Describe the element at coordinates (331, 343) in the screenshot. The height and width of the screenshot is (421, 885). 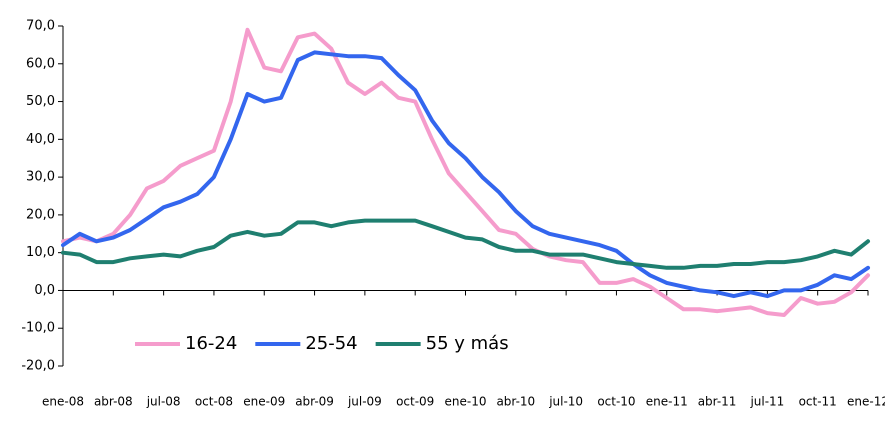
I see `legend-label: 25-54` at that location.